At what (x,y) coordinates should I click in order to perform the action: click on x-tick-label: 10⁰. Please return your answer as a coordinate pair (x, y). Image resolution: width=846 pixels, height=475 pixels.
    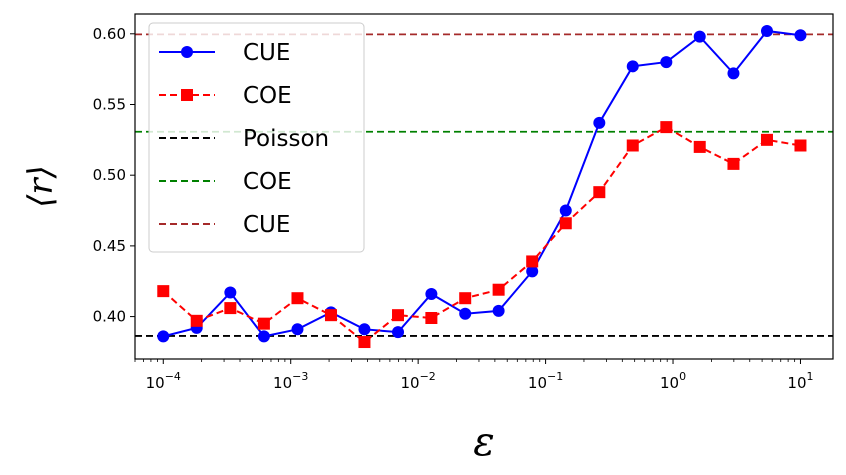
    Looking at the image, I should click on (673, 381).